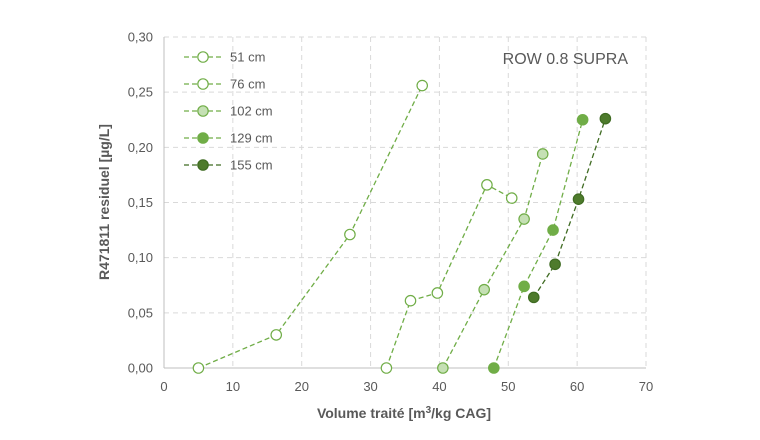  I want to click on legend-label: 102 cm, so click(251, 111).